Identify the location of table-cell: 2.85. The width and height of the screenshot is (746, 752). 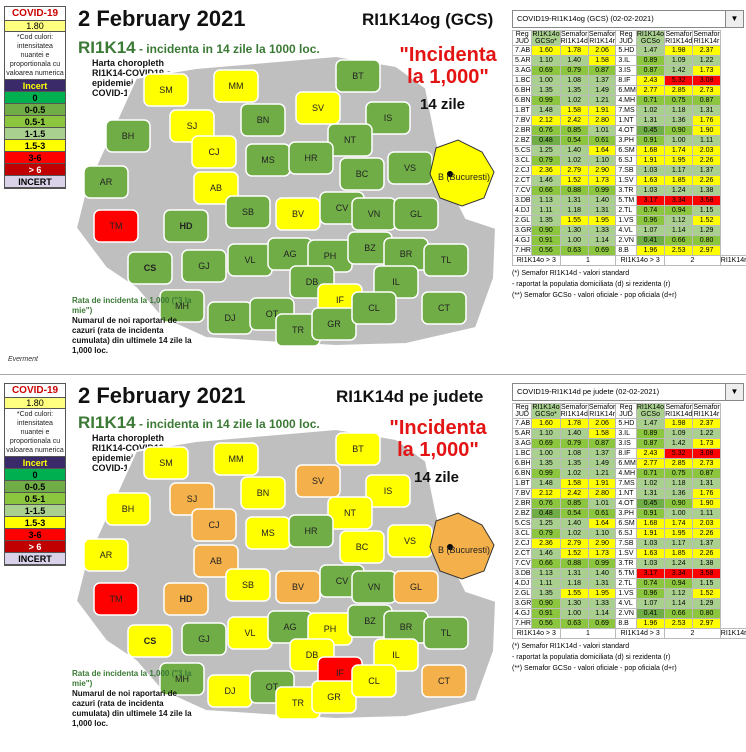
(679, 464).